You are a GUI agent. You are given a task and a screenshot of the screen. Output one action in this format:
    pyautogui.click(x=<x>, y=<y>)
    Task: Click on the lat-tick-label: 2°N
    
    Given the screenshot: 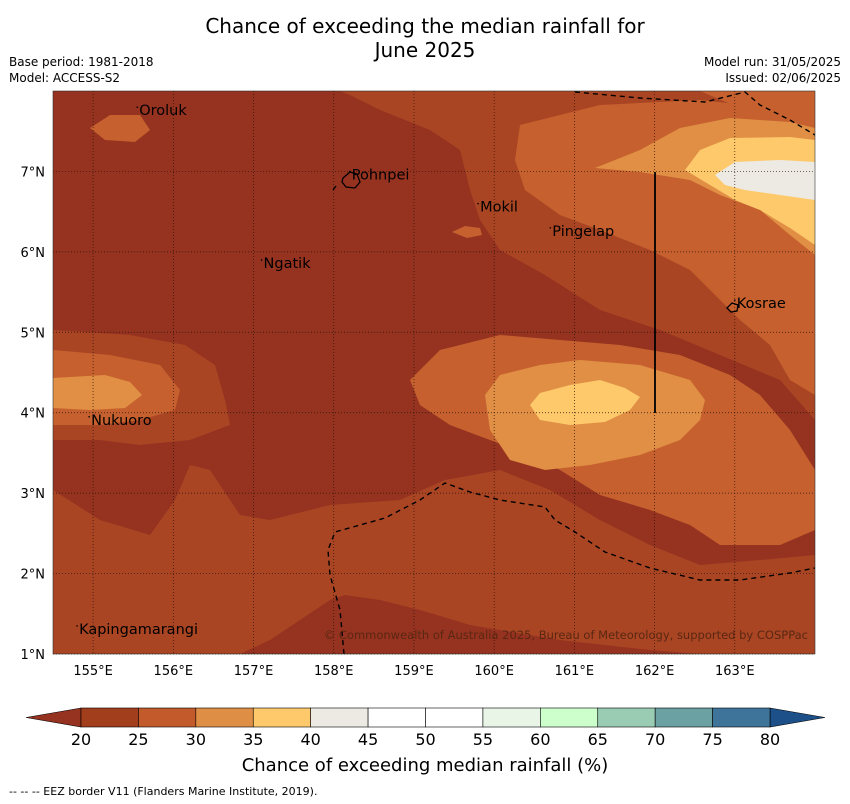 What is the action you would take?
    pyautogui.click(x=33, y=575)
    